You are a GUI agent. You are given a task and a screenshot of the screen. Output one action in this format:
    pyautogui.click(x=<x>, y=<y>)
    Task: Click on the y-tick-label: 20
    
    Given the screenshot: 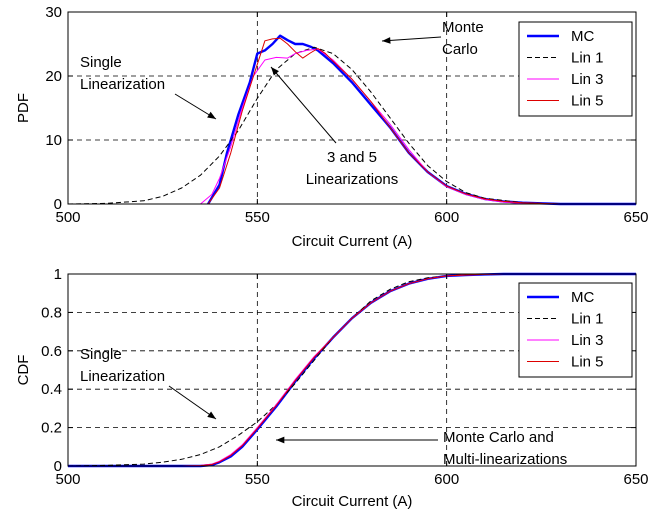 What is the action you would take?
    pyautogui.click(x=53, y=76)
    